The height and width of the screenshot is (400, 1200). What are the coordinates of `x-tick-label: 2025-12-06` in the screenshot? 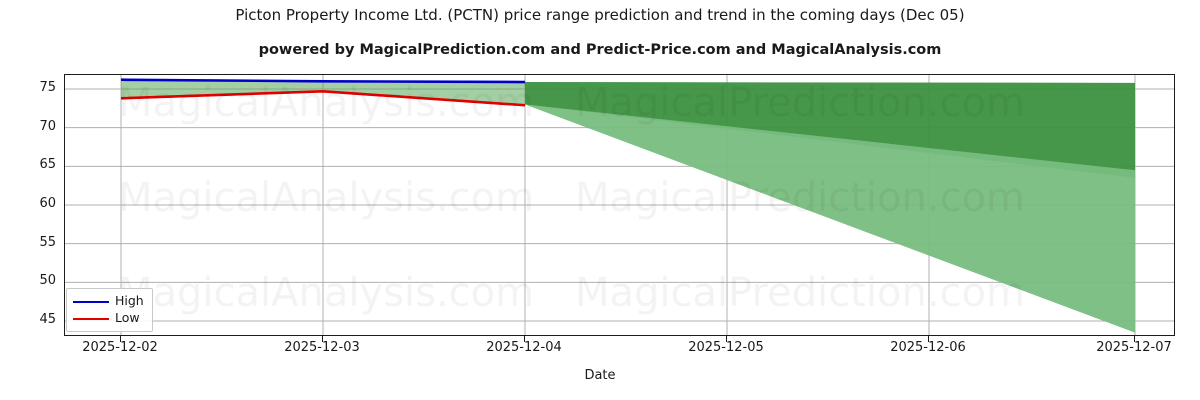 It's located at (928, 347).